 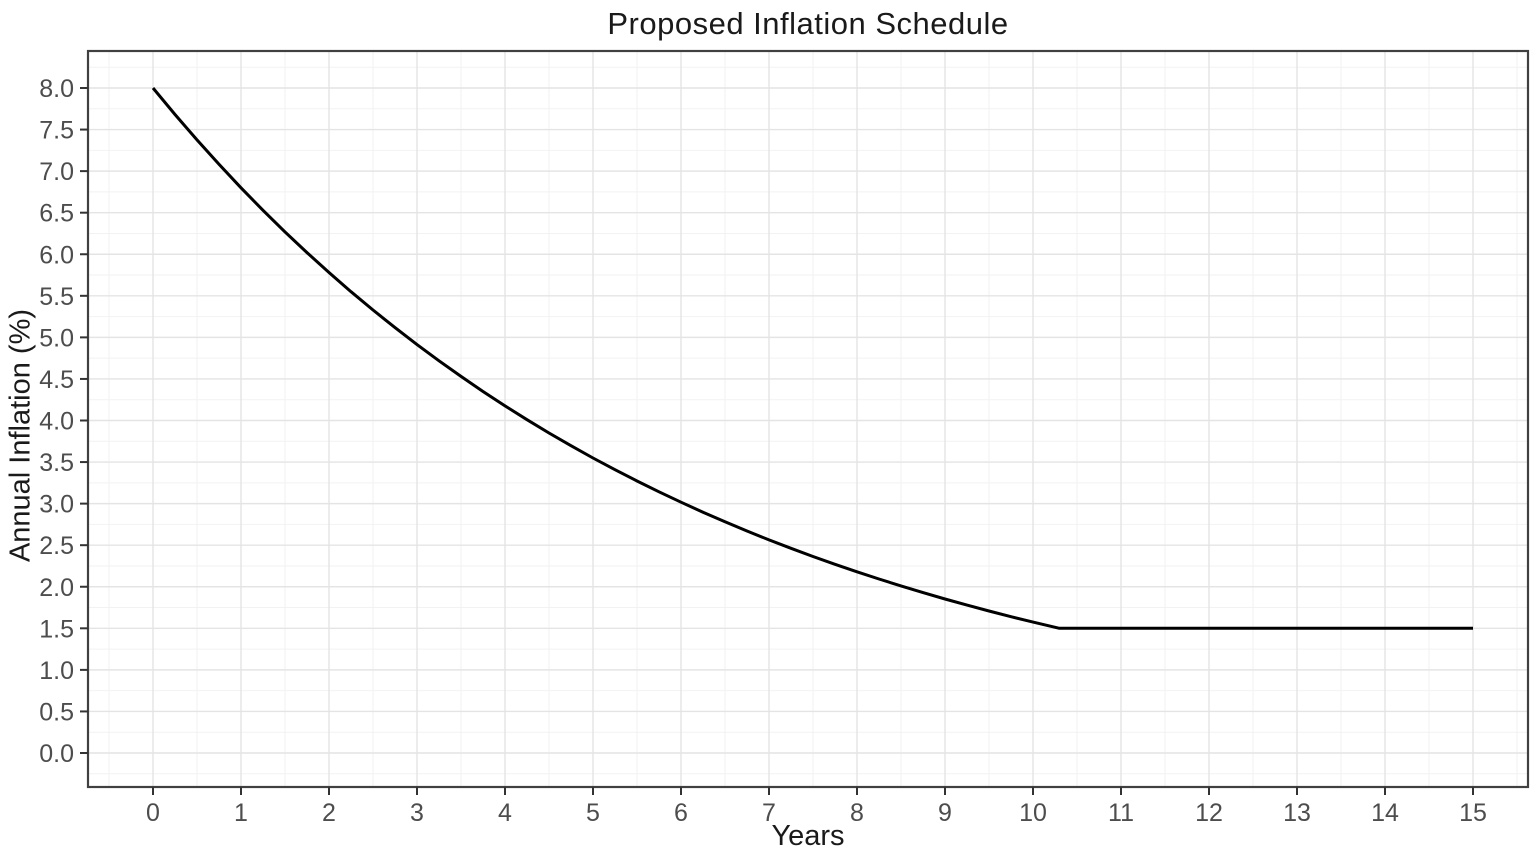 What do you see at coordinates (56, 505) in the screenshot?
I see `y-tick-label: 3.0` at bounding box center [56, 505].